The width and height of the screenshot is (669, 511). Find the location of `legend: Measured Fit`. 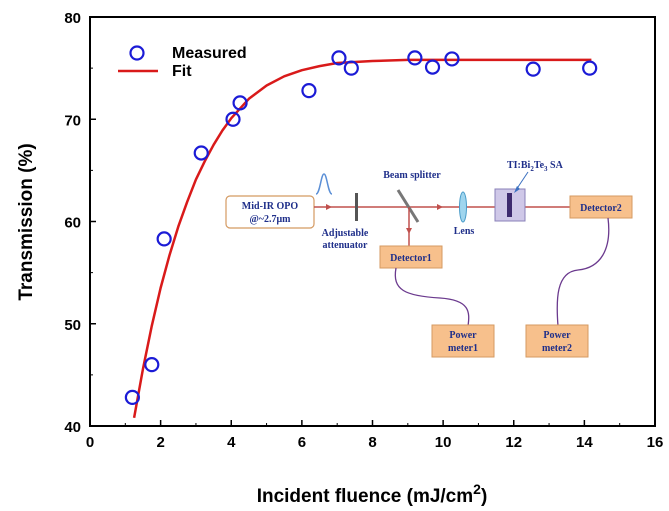

legend: Measured Fit is located at coordinates (182, 62).